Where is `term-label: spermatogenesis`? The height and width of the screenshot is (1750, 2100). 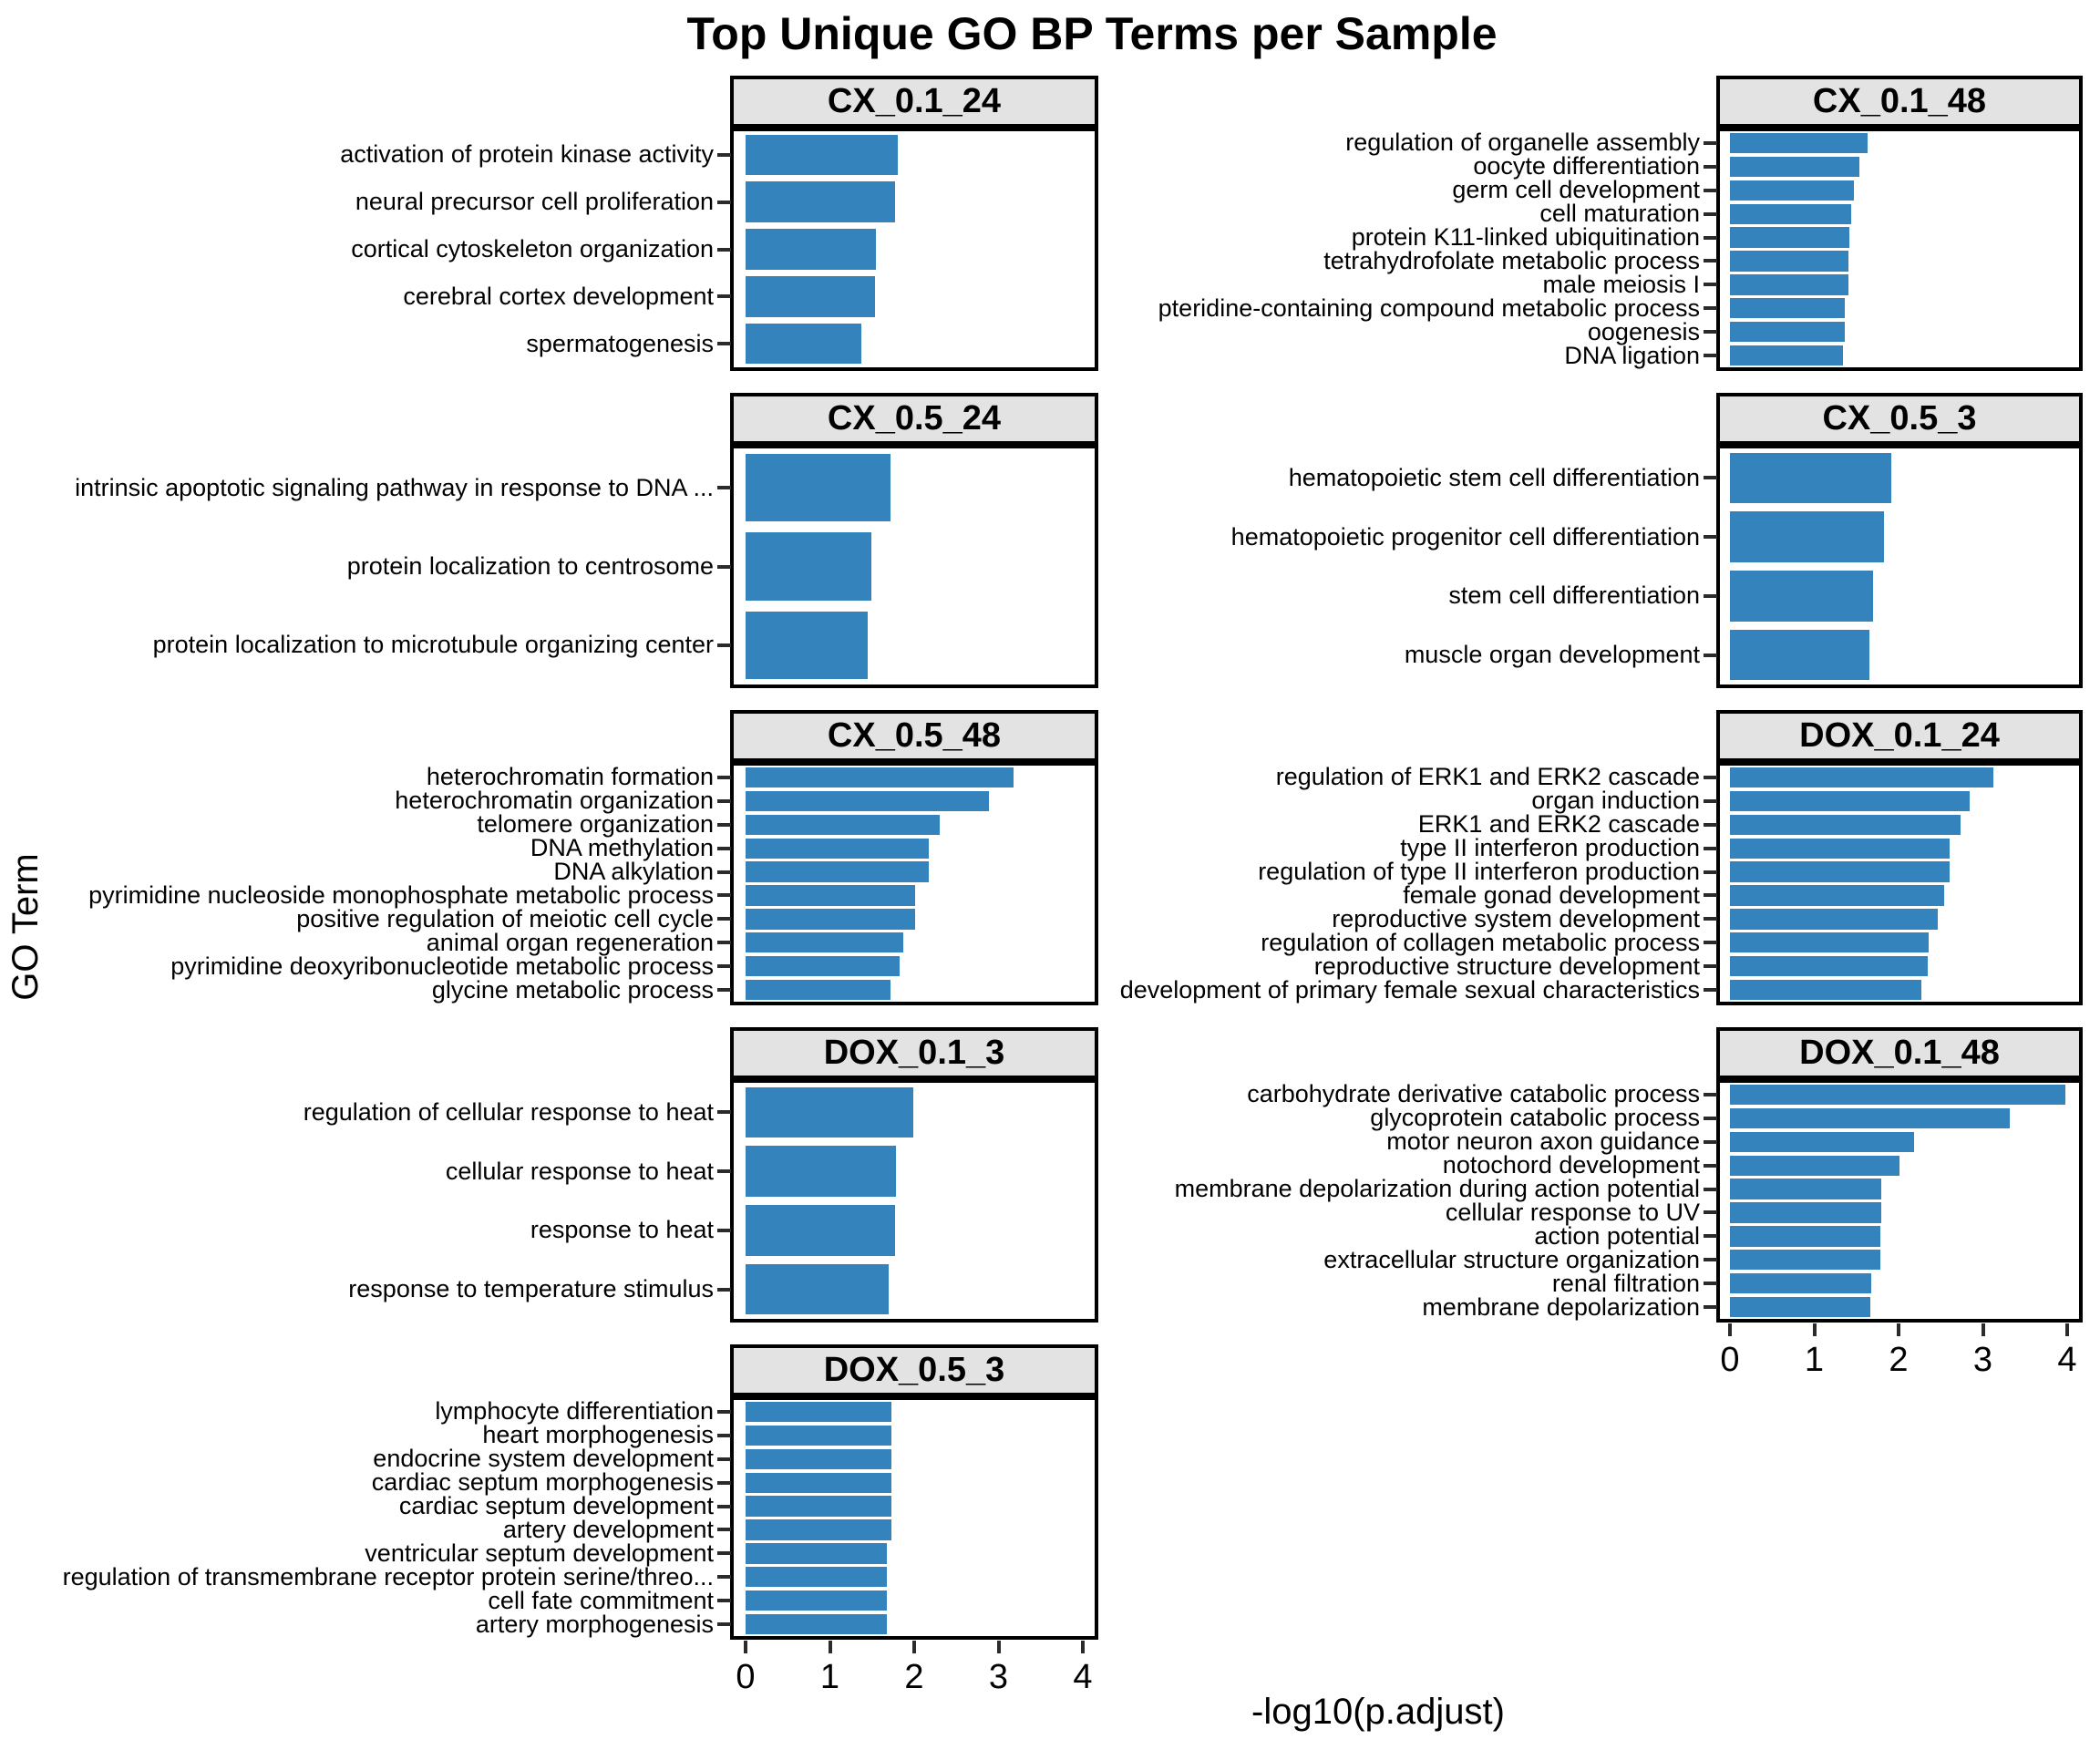 term-label: spermatogenesis is located at coordinates (620, 343).